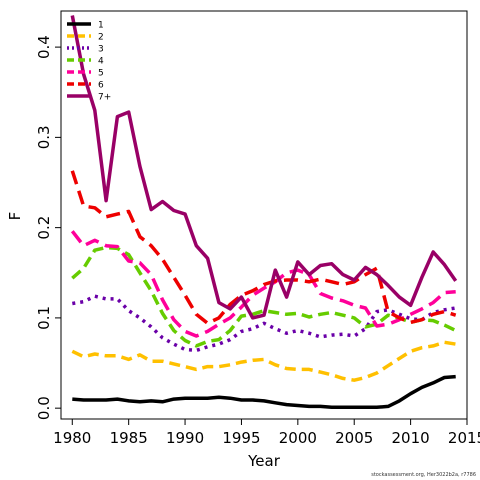 This screenshot has width=480, height=480. I want to click on legend-label: 2, so click(101, 38).